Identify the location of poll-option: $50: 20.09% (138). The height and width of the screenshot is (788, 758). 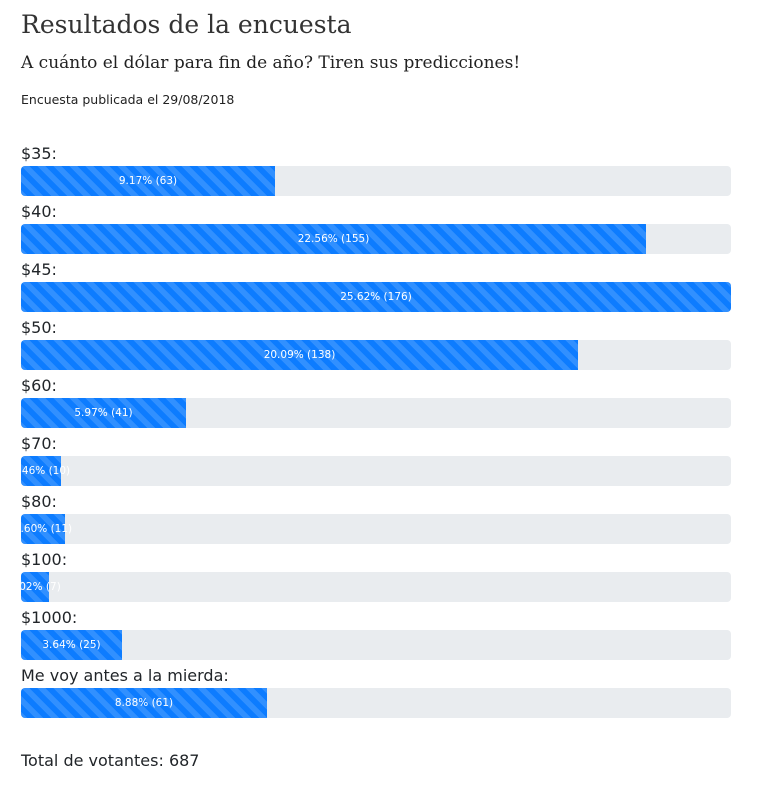
(376, 345).